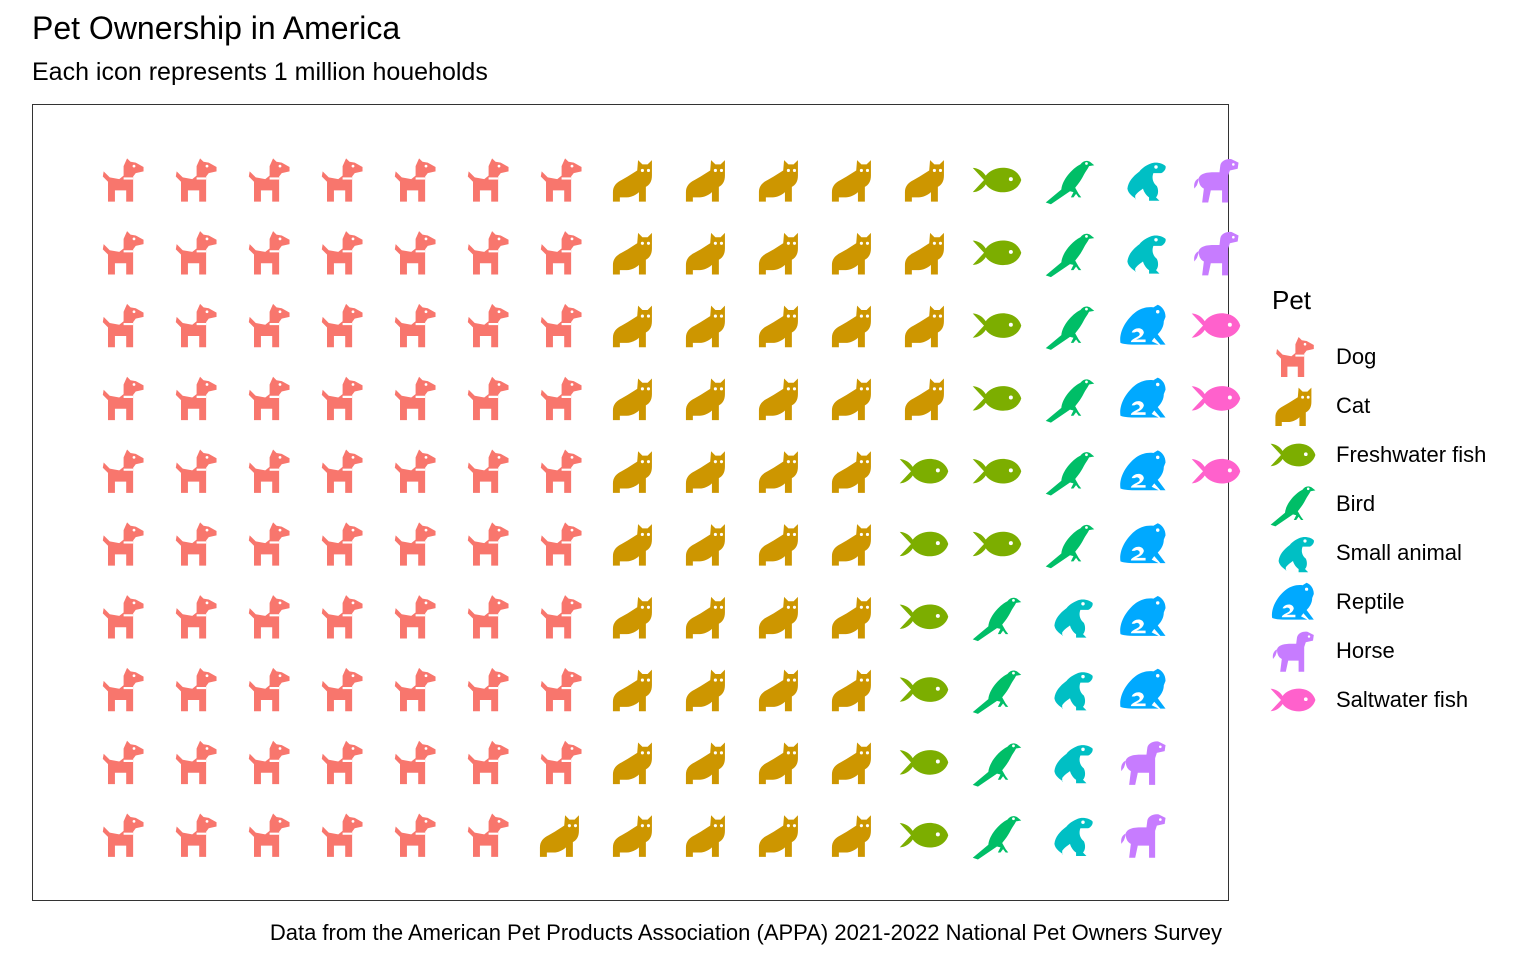 This screenshot has width=1536, height=960. Describe the element at coordinates (1397, 699) in the screenshot. I see `legend-item-saltwater-fish: Saltwater fish` at that location.